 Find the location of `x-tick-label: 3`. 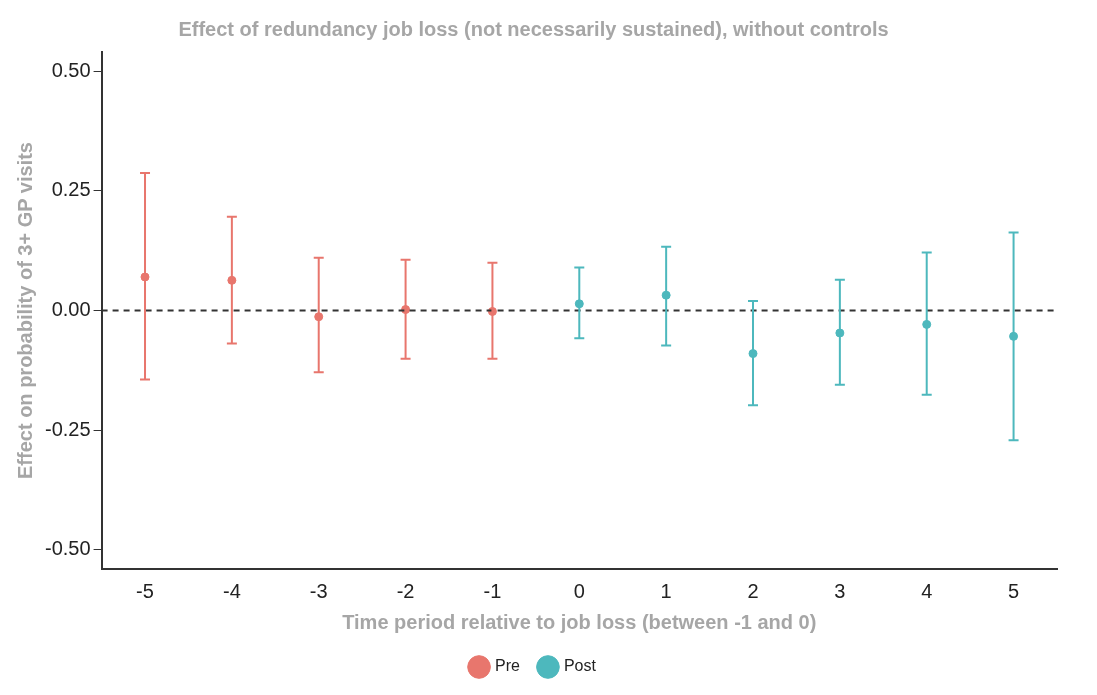

x-tick-label: 3 is located at coordinates (840, 590).